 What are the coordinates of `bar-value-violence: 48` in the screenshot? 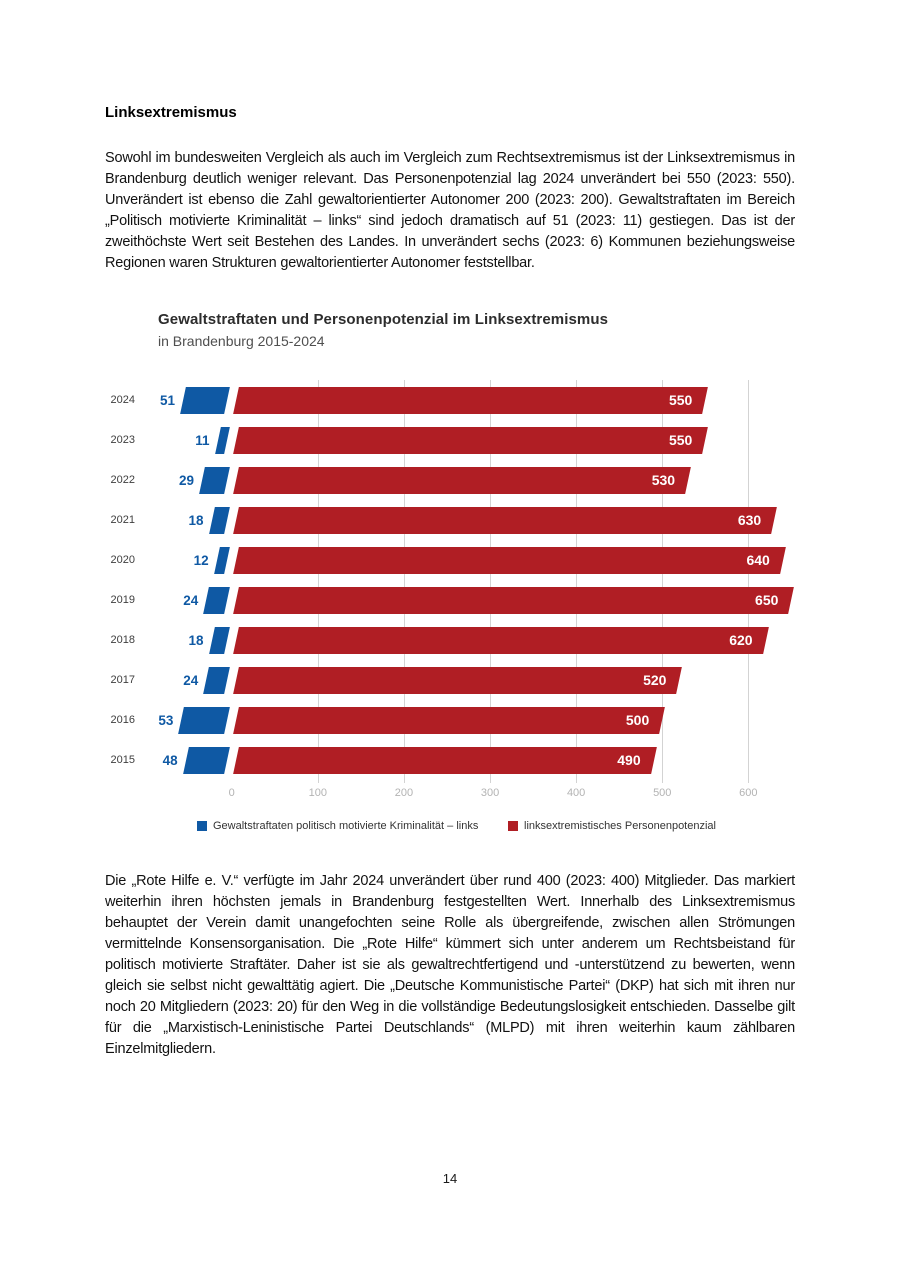 It's located at (170, 760).